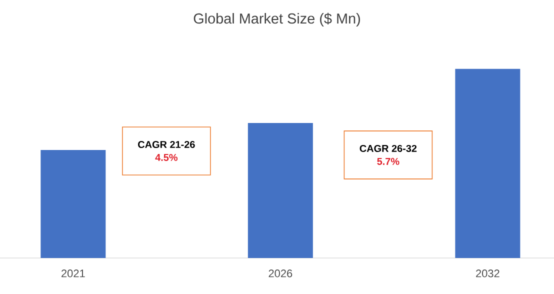 This screenshot has height=294, width=554. What do you see at coordinates (388, 161) in the screenshot?
I see `annotation: 5.7%` at bounding box center [388, 161].